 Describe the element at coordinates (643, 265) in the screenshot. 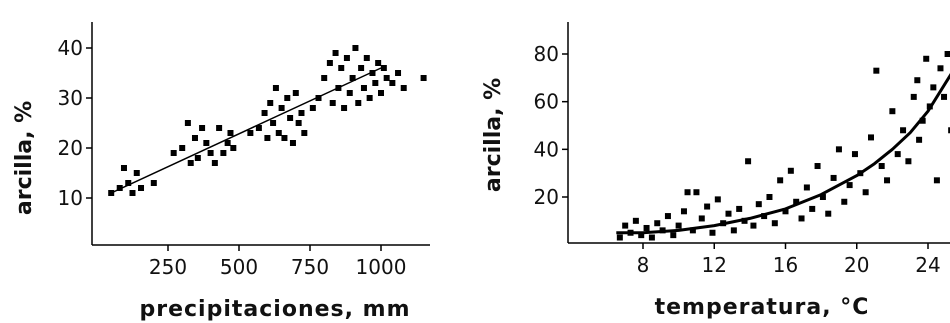

I see `x-tick-label: 8` at that location.